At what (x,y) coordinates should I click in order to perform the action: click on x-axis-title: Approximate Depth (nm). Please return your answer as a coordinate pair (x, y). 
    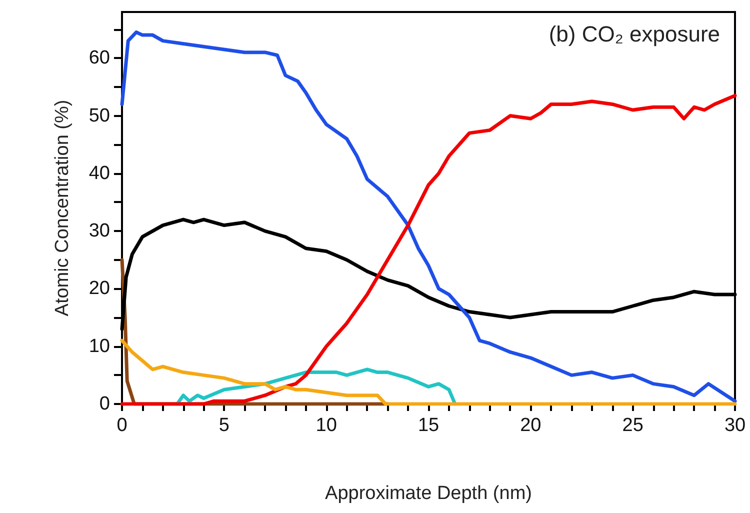
    Looking at the image, I should click on (428, 493).